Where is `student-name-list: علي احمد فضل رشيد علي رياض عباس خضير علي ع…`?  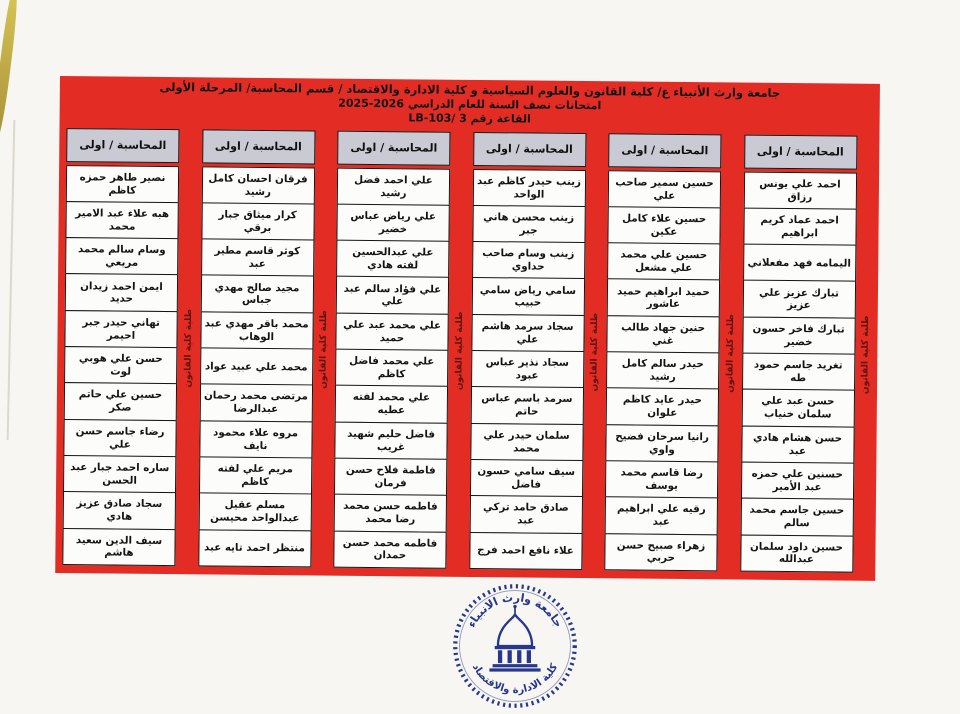
student-name-list: علي احمد فضل رشيد علي رياض عباس خضير علي ع… is located at coordinates (392, 368).